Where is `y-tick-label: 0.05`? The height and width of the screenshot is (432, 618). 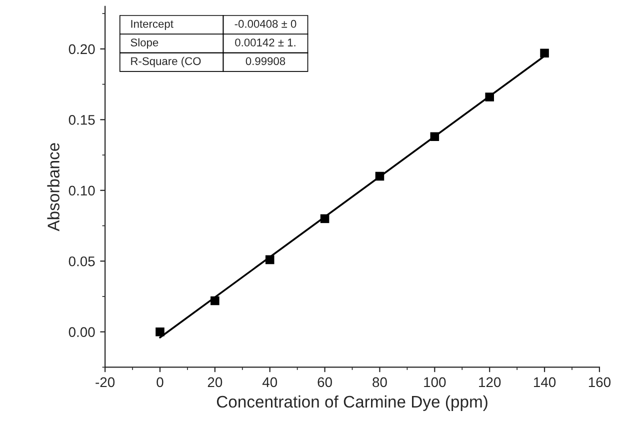 y-tick-label: 0.05 is located at coordinates (81, 261).